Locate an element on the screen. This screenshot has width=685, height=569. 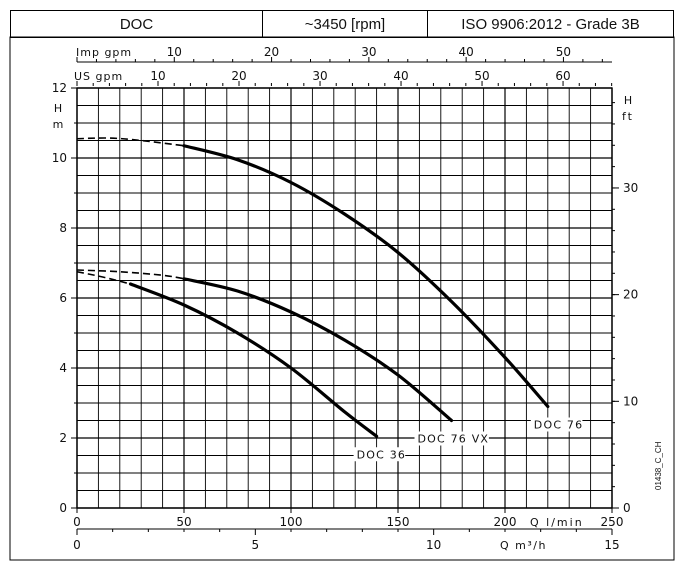
x-m3h-tick-label: 0 is located at coordinates (77, 545).